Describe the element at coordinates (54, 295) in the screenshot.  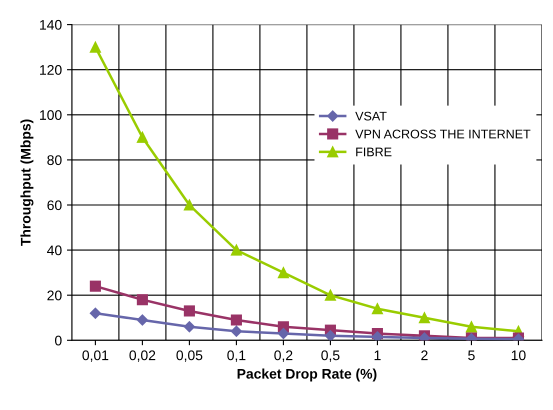
I see `y-tick-label: 20` at that location.